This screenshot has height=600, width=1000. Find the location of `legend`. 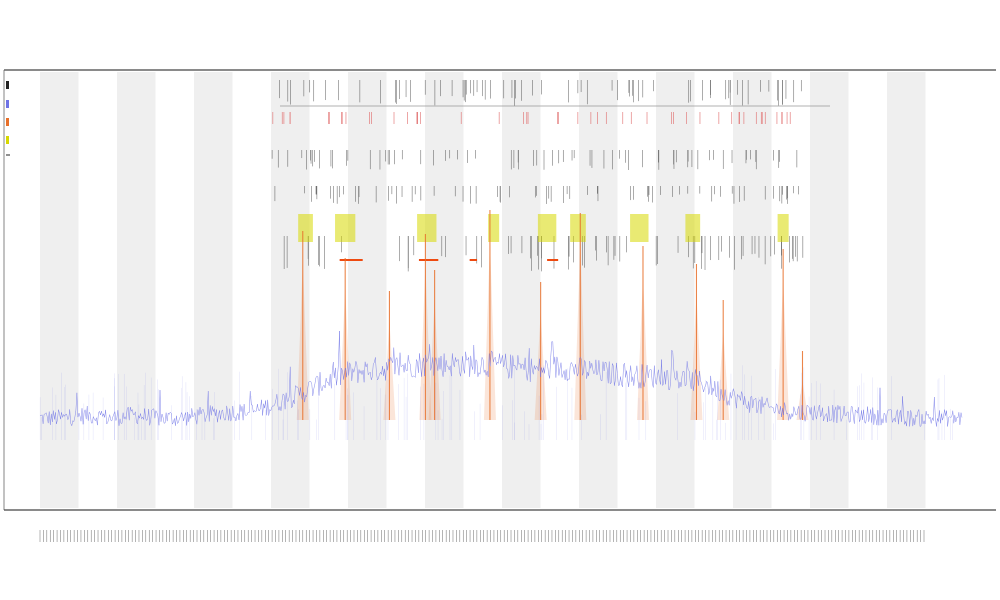

legend is located at coordinates (8, 118).